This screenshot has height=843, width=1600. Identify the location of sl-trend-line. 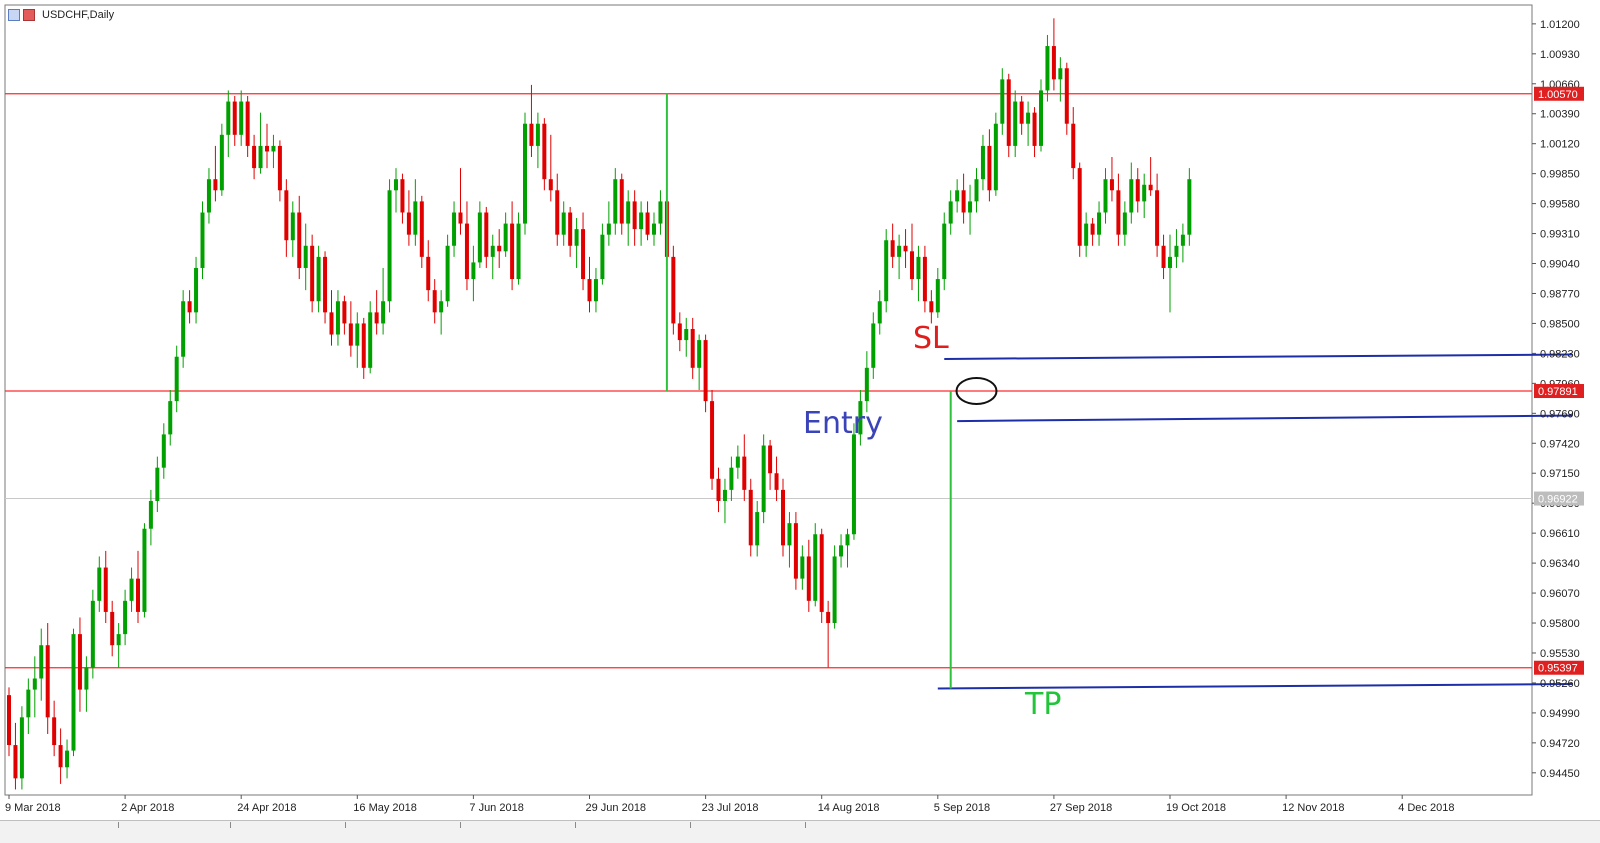
(1258, 356).